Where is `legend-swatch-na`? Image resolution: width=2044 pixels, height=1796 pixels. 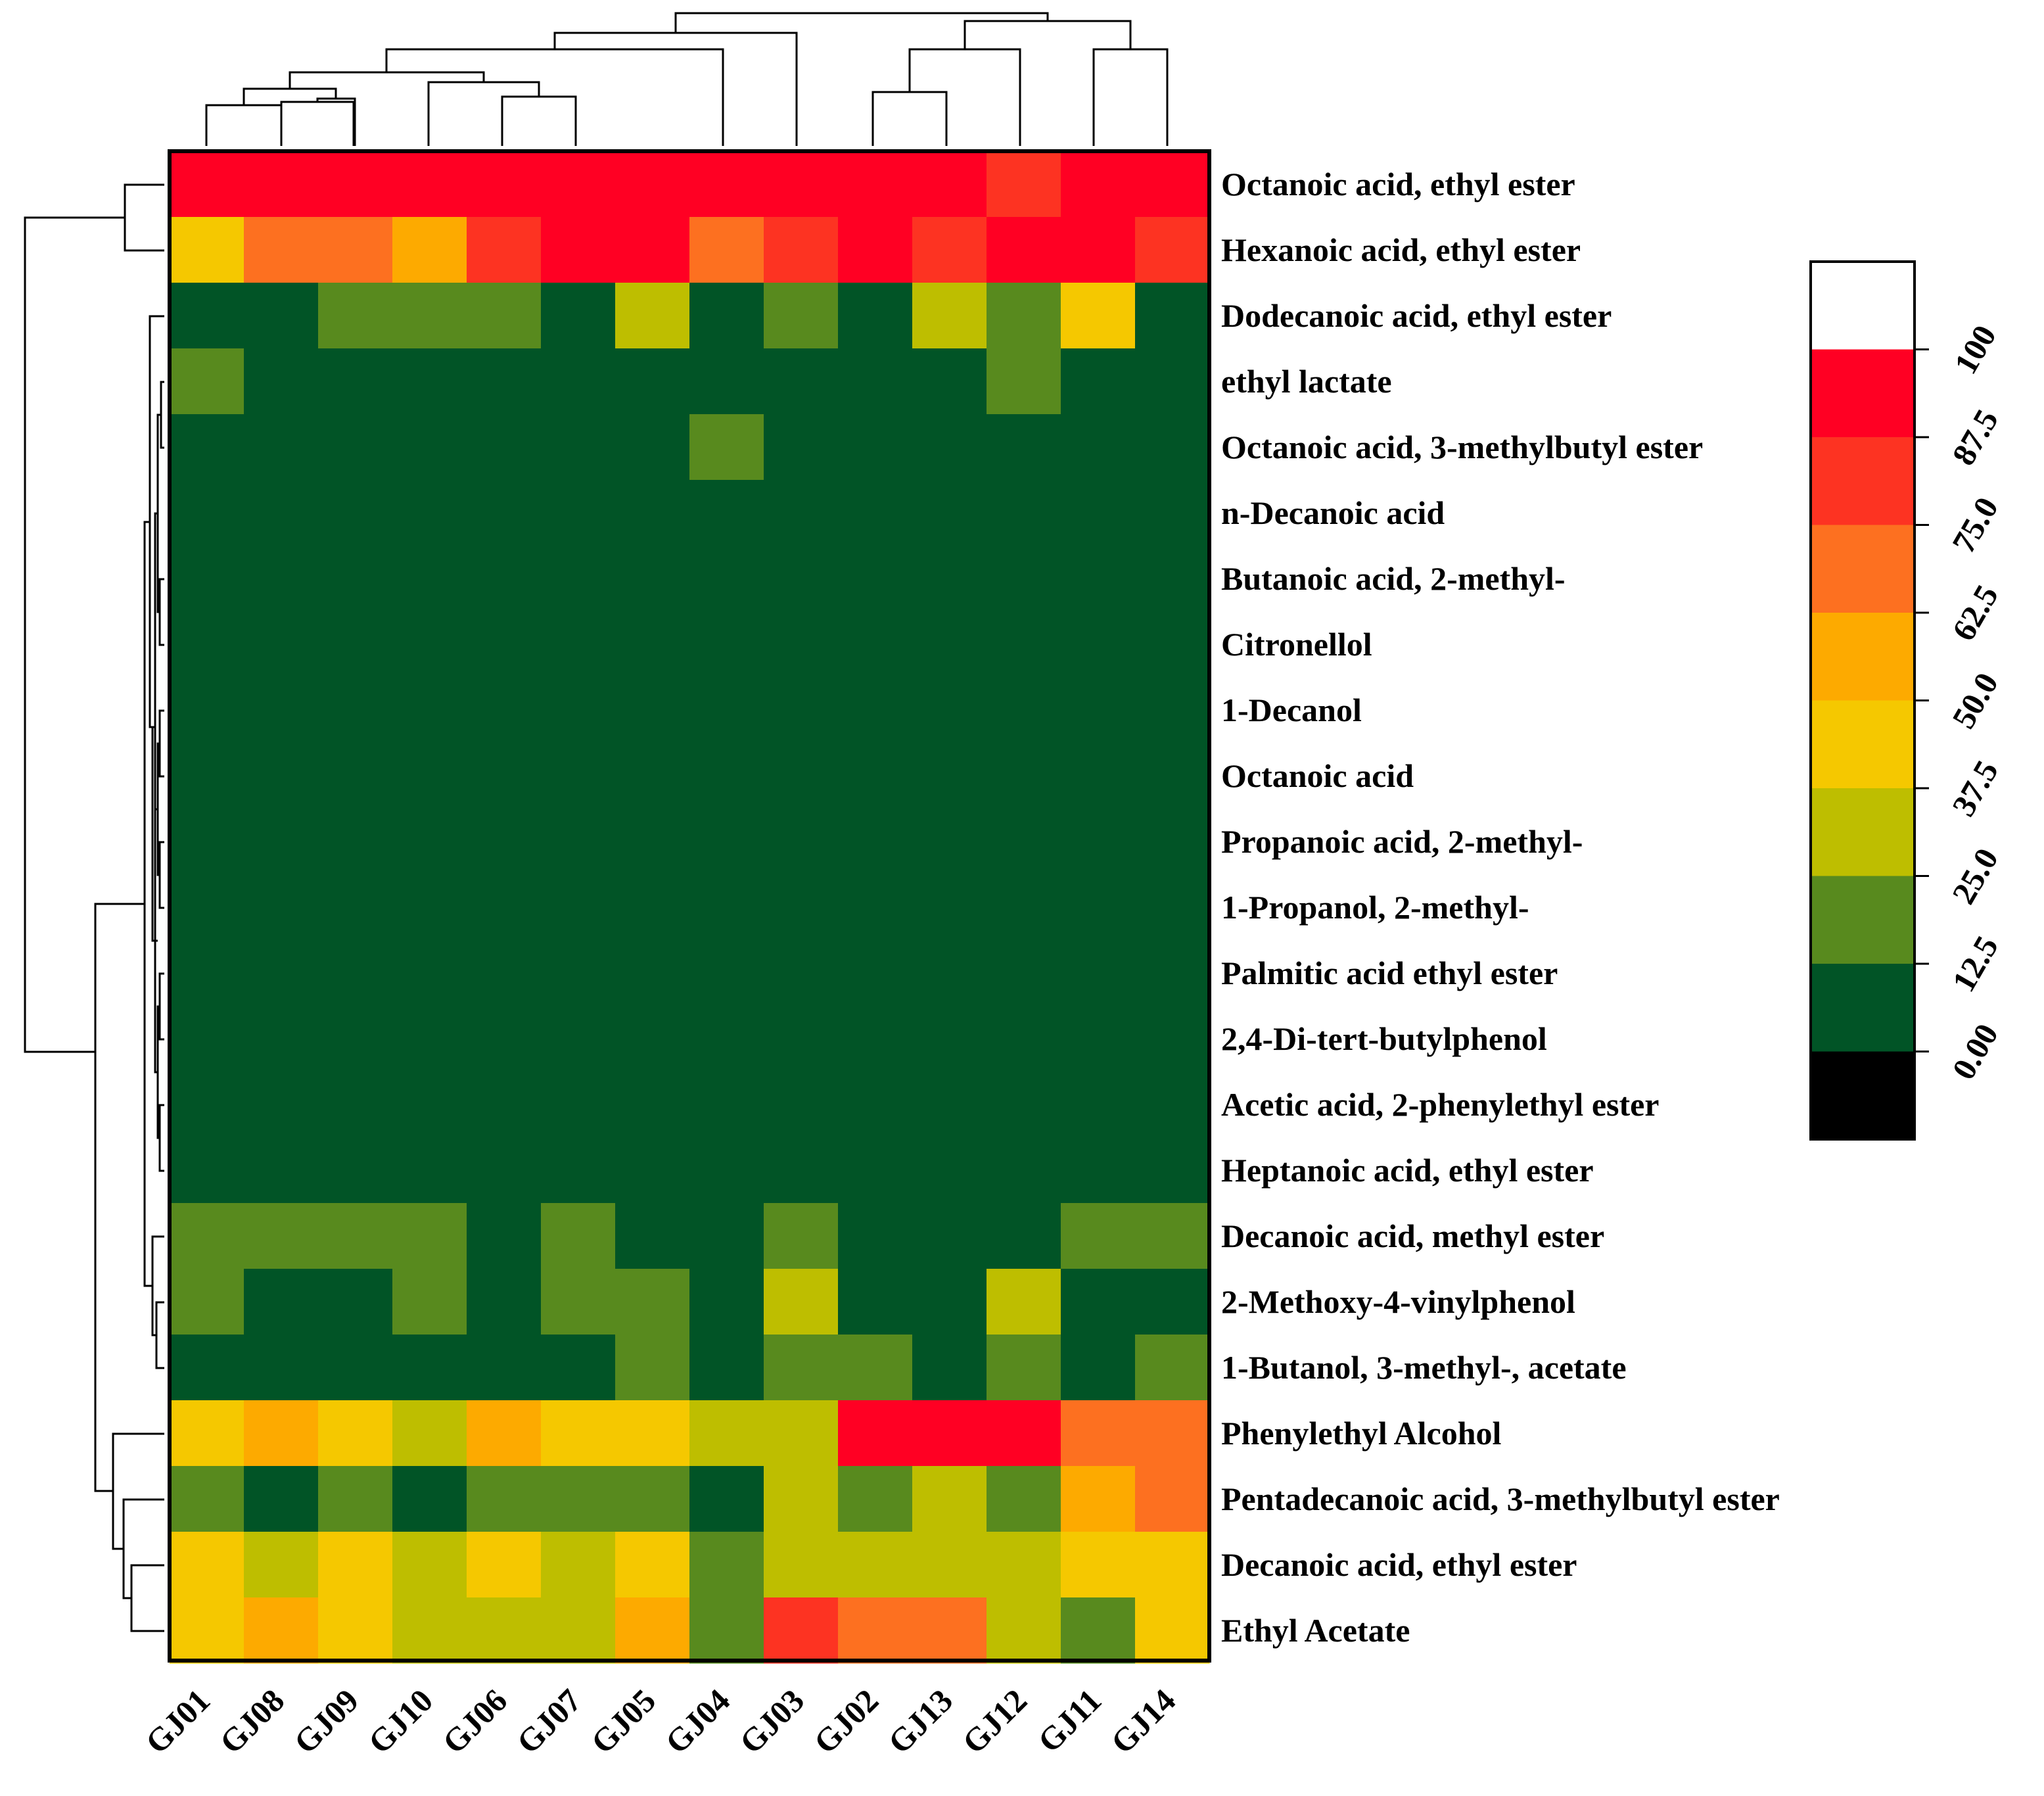 legend-swatch-na is located at coordinates (1863, 1095).